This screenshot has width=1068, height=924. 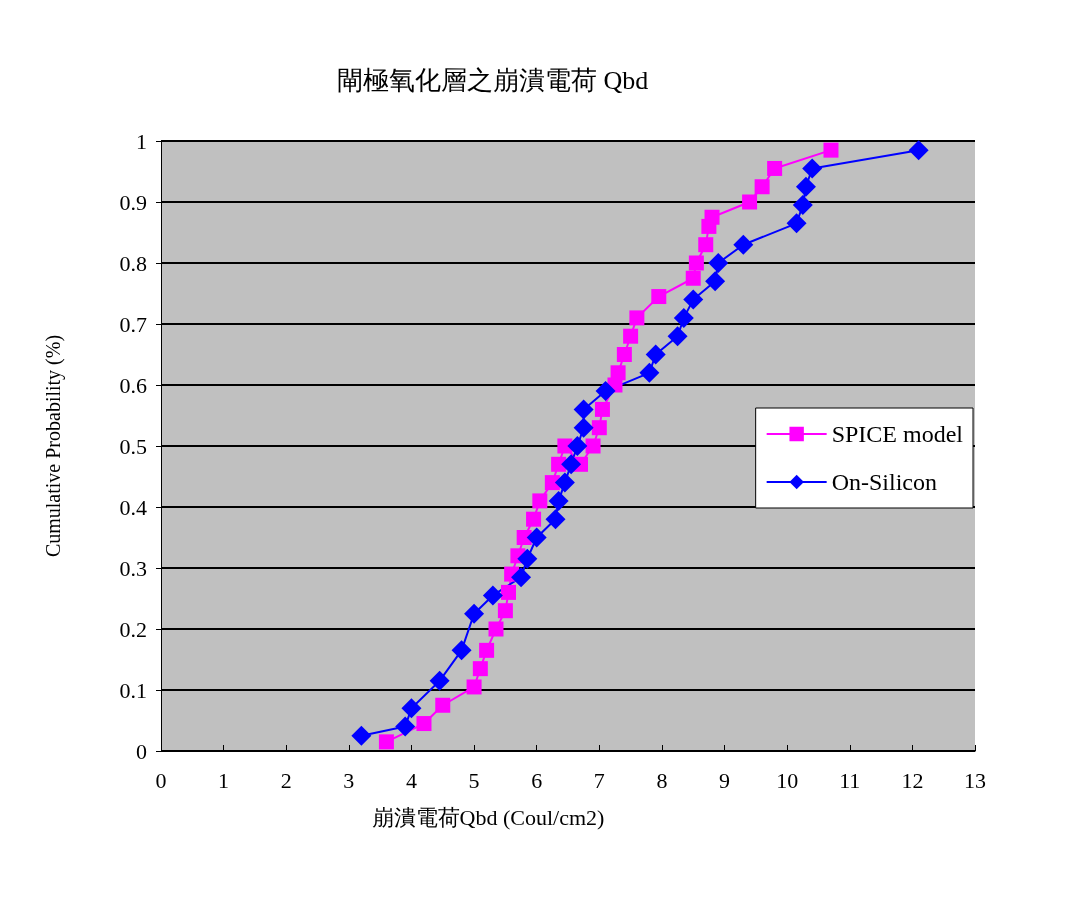 I want to click on x-tick-label: 7, so click(x=599, y=780).